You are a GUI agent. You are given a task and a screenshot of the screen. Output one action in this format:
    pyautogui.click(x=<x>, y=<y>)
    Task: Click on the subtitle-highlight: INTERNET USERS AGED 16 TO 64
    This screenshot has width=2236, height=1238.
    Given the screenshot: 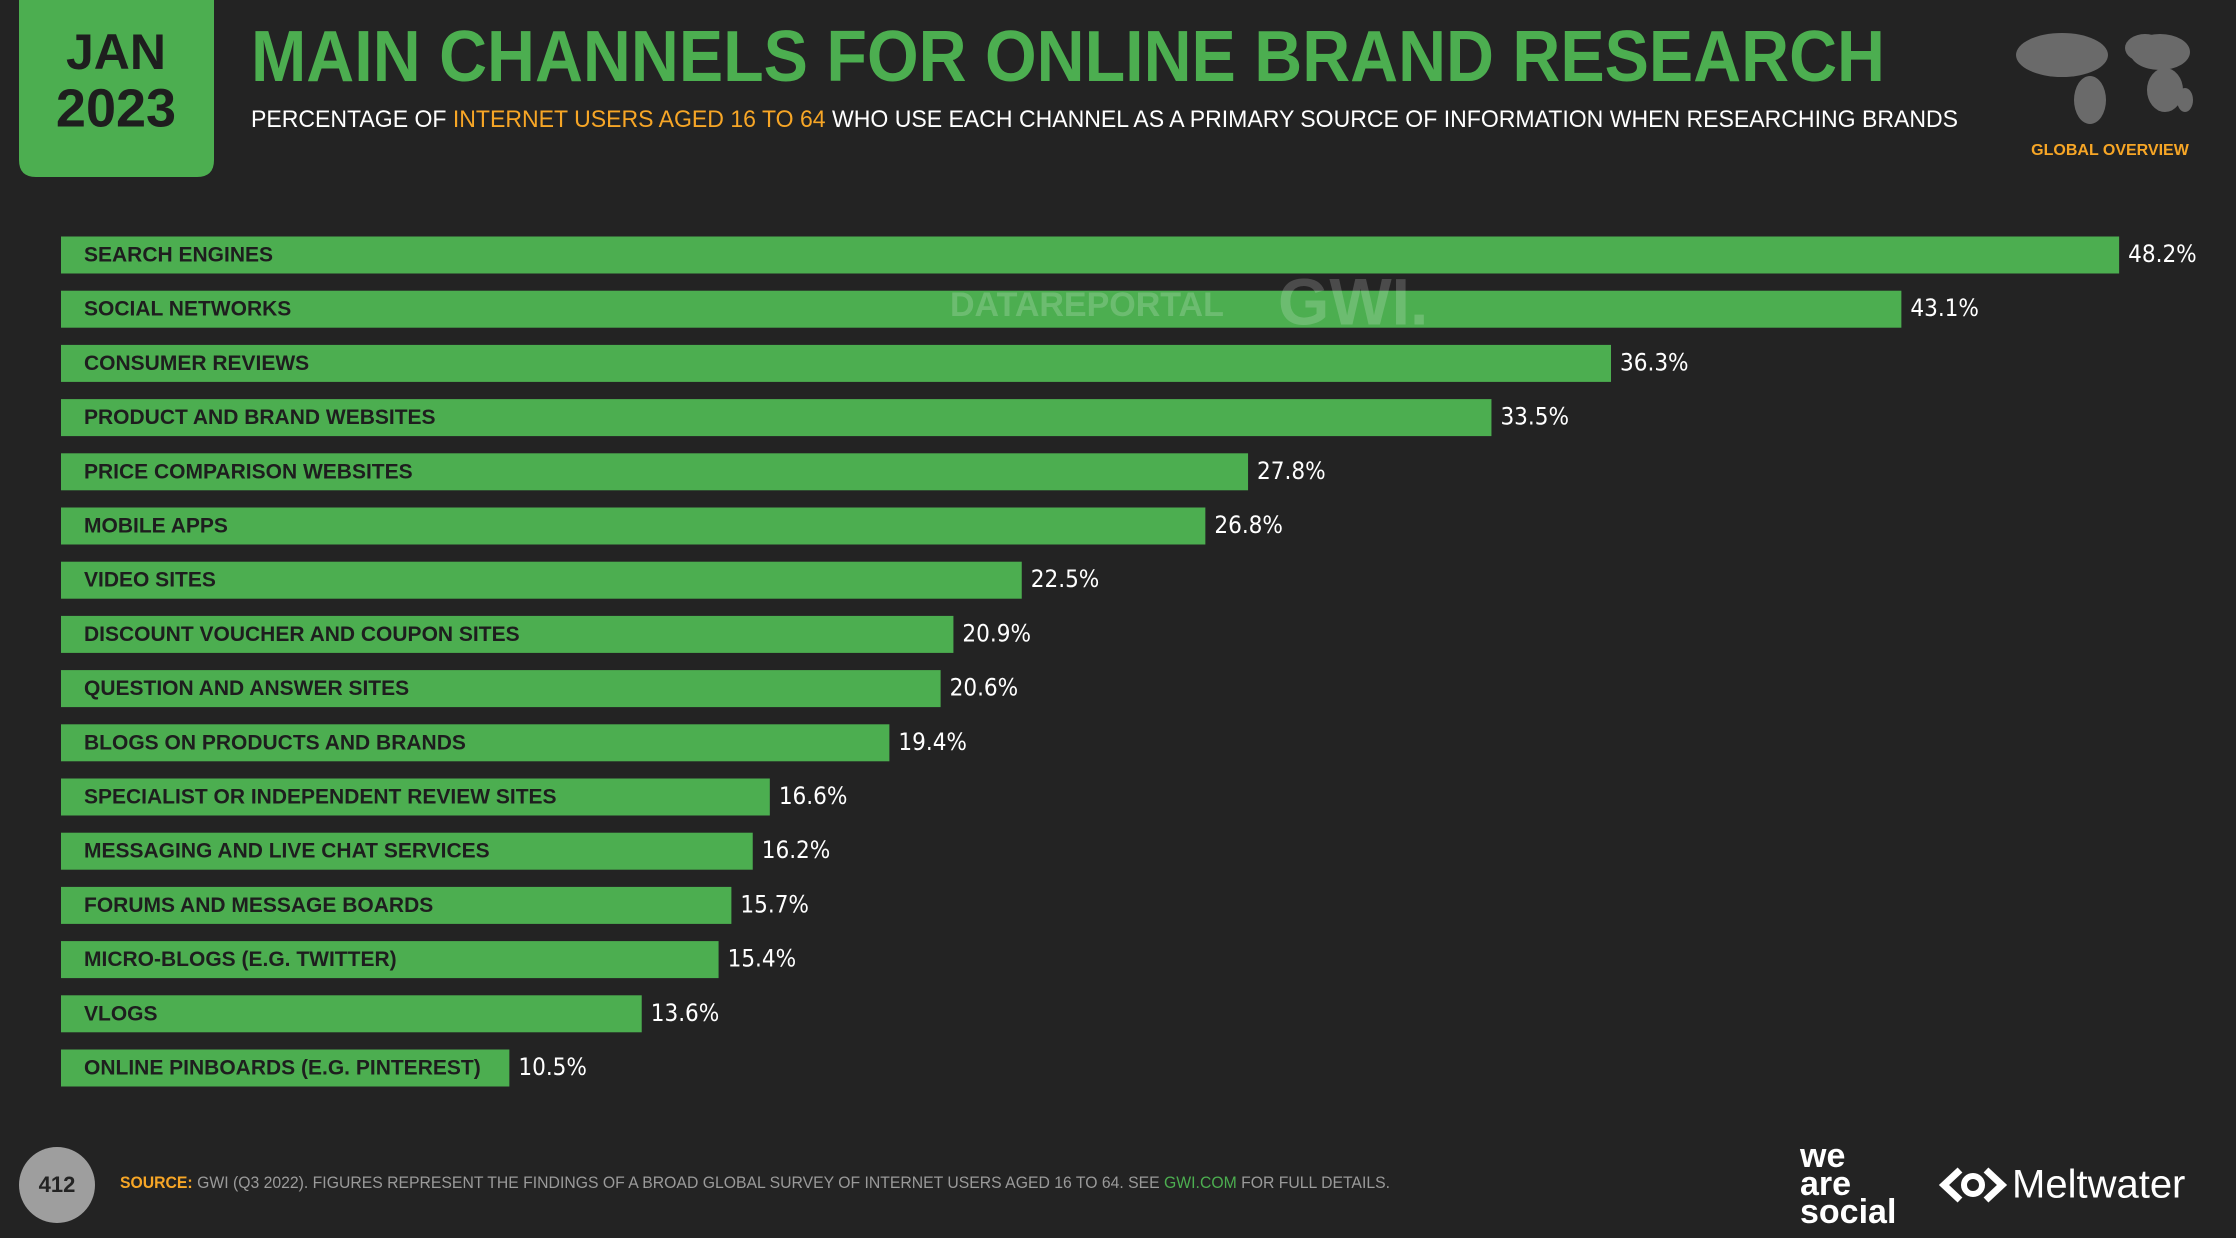 What is the action you would take?
    pyautogui.click(x=639, y=119)
    